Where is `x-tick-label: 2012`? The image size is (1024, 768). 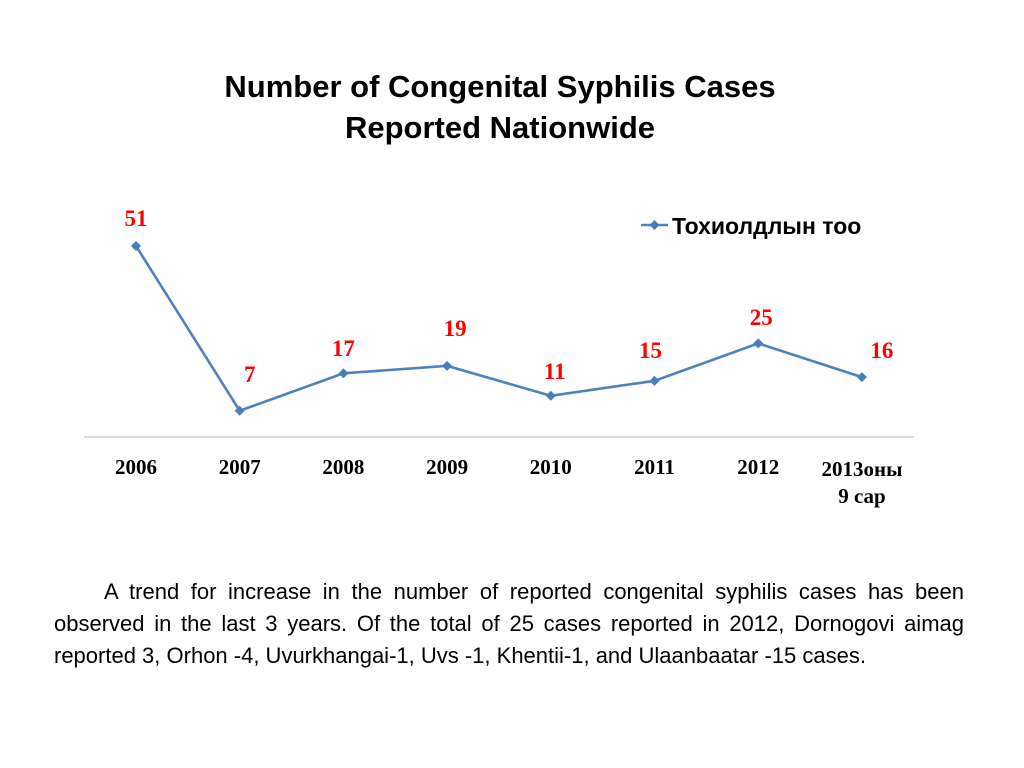 x-tick-label: 2012 is located at coordinates (758, 467).